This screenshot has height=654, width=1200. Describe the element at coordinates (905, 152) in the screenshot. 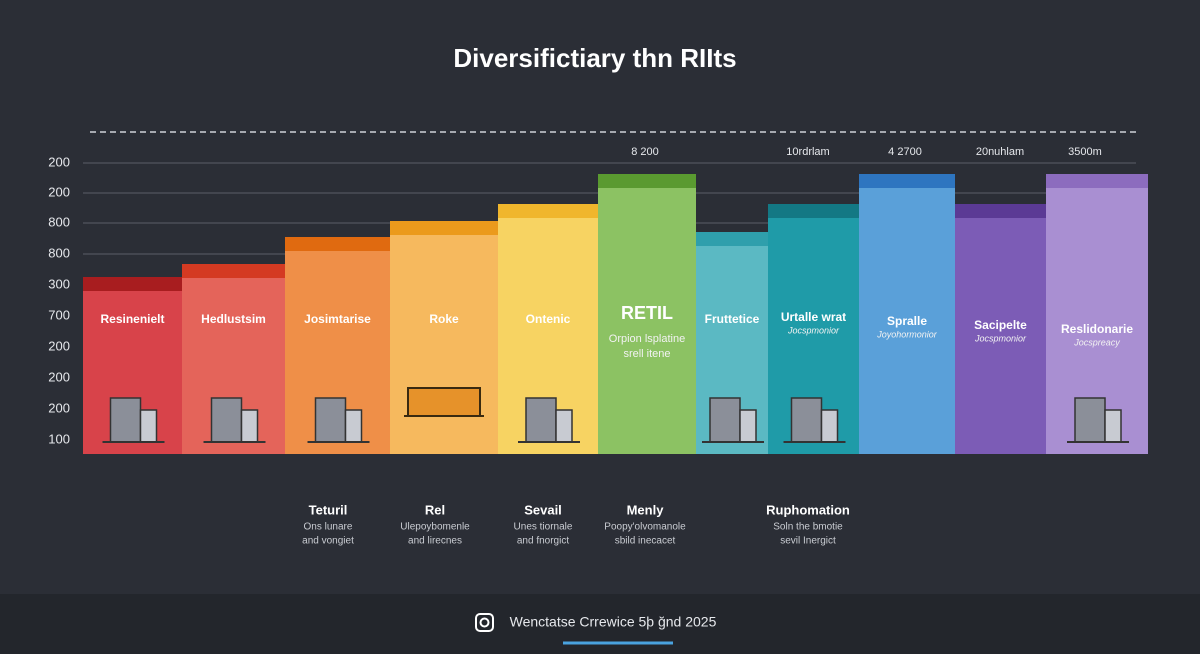

I see `top-label: 4 2700` at that location.